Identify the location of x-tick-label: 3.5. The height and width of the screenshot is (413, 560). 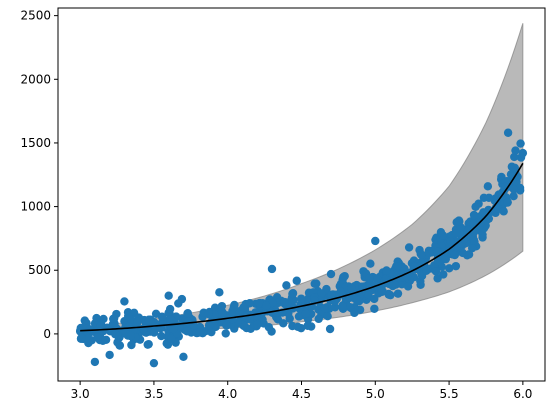
(153, 394).